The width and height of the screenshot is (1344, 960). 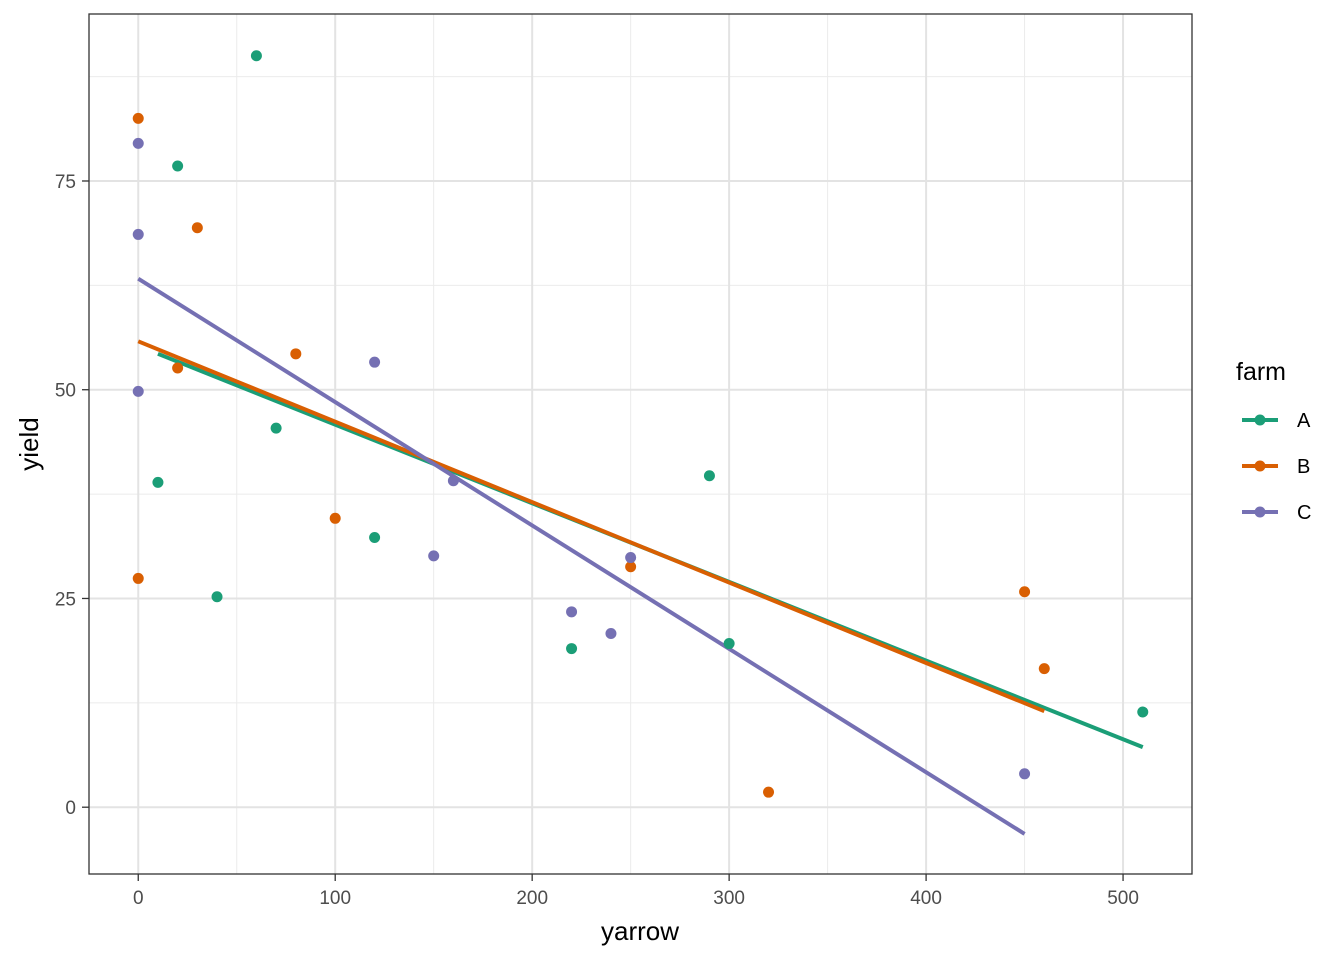 I want to click on legend-key-C: C, so click(x=1276, y=513).